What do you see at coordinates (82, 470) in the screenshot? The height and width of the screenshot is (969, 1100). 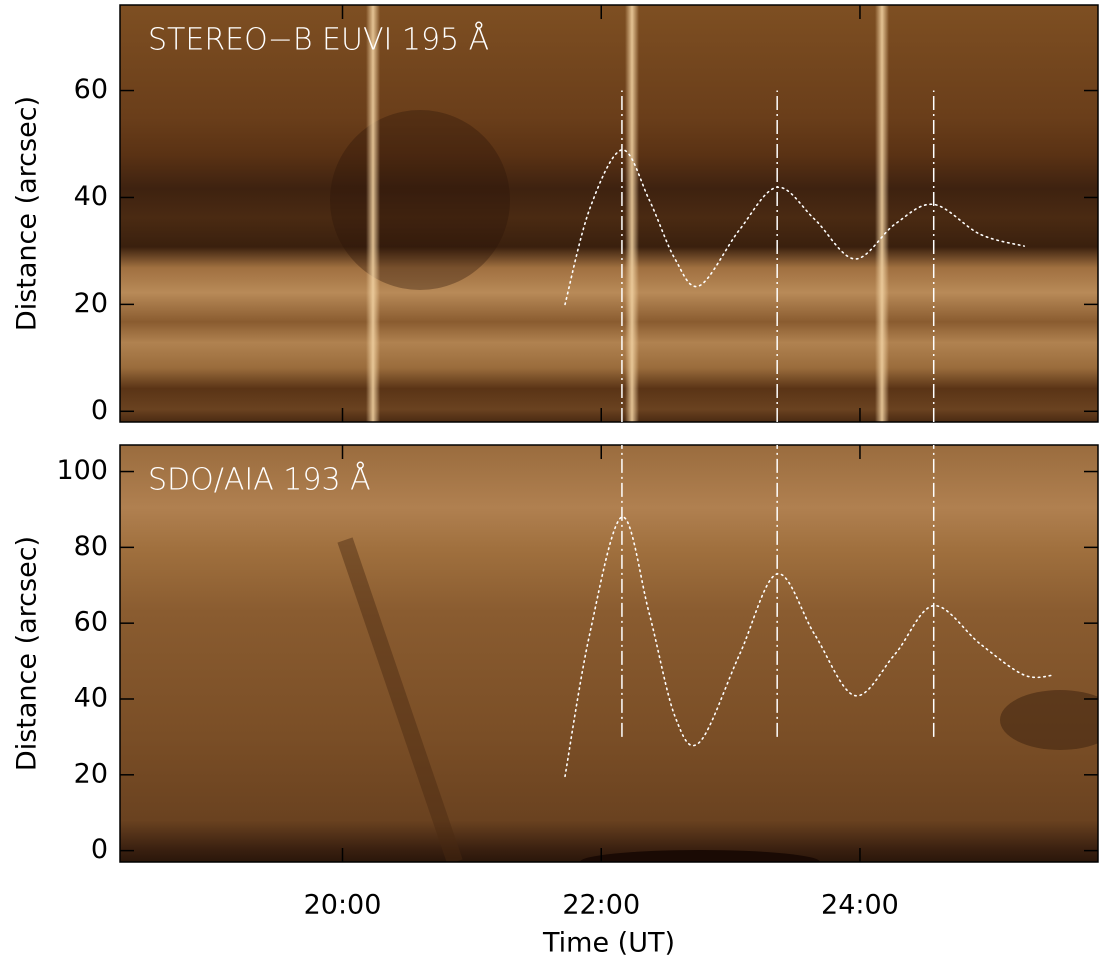 I see `y-tick-label: 100` at bounding box center [82, 470].